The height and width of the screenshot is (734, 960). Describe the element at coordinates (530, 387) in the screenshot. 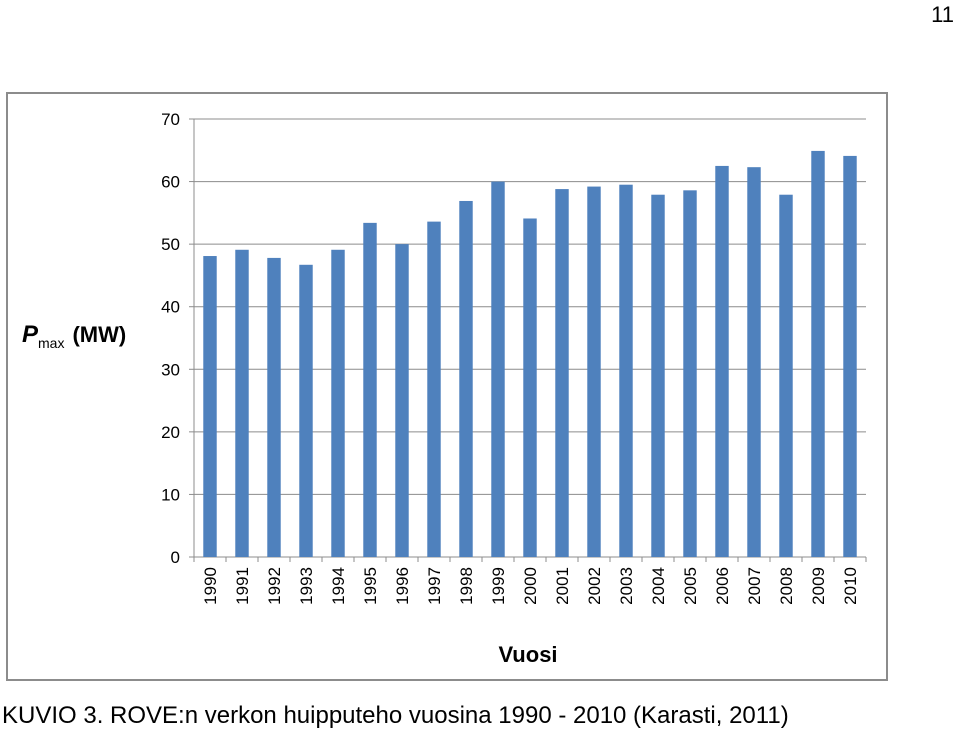

I see `bar-2000` at that location.